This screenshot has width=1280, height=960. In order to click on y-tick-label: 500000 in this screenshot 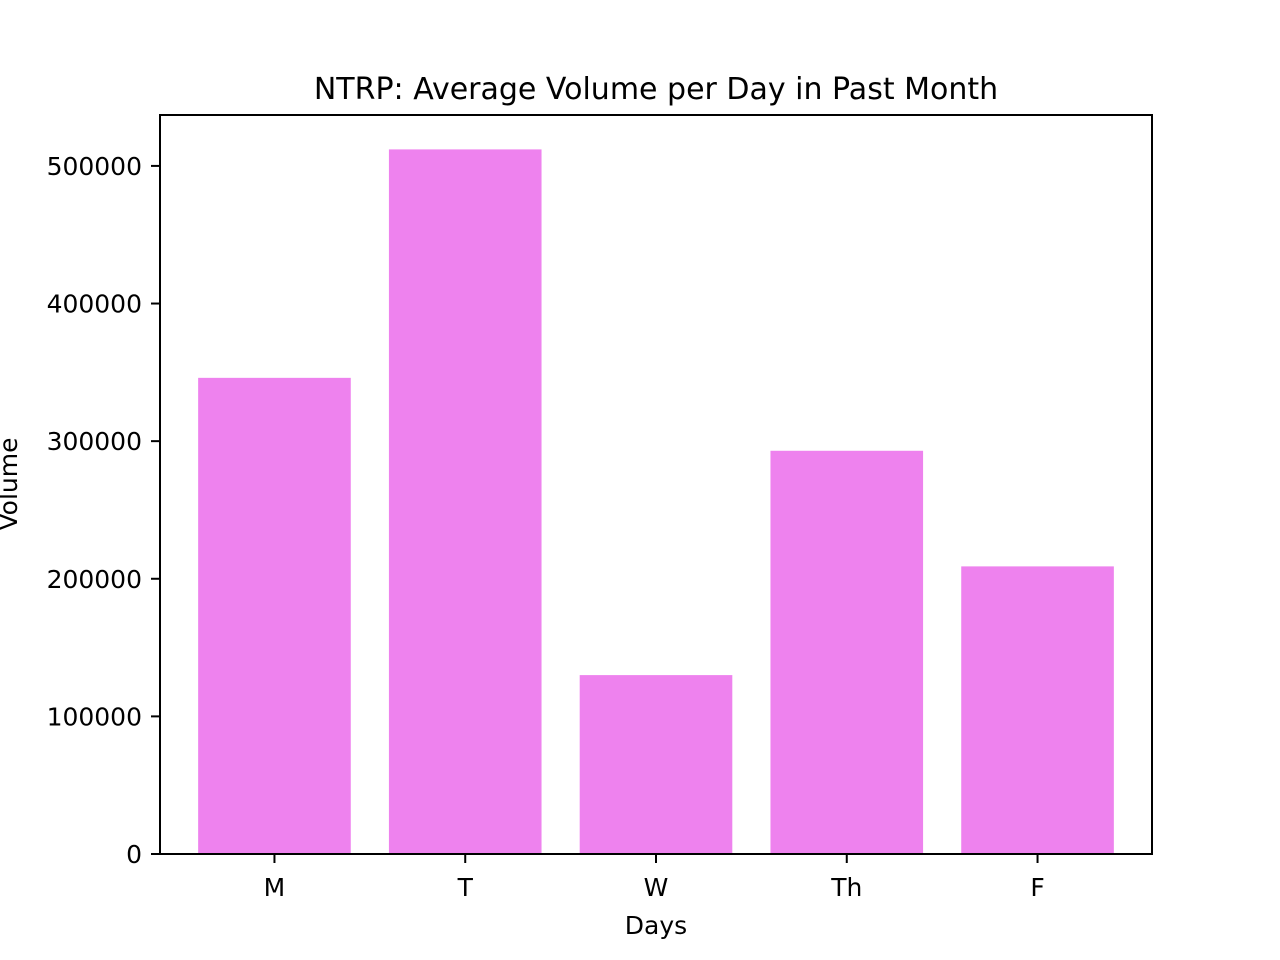, I will do `click(94, 166)`.